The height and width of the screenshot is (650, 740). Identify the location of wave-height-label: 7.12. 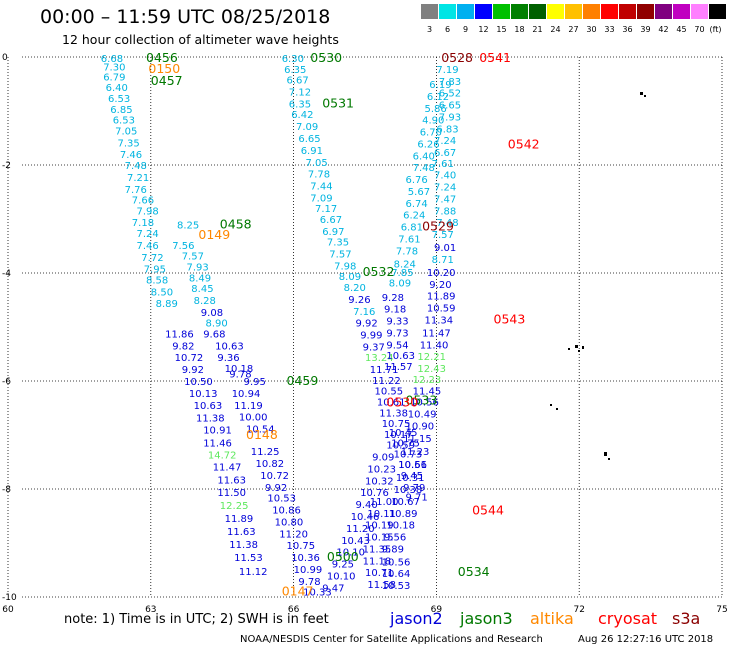
(300, 93).